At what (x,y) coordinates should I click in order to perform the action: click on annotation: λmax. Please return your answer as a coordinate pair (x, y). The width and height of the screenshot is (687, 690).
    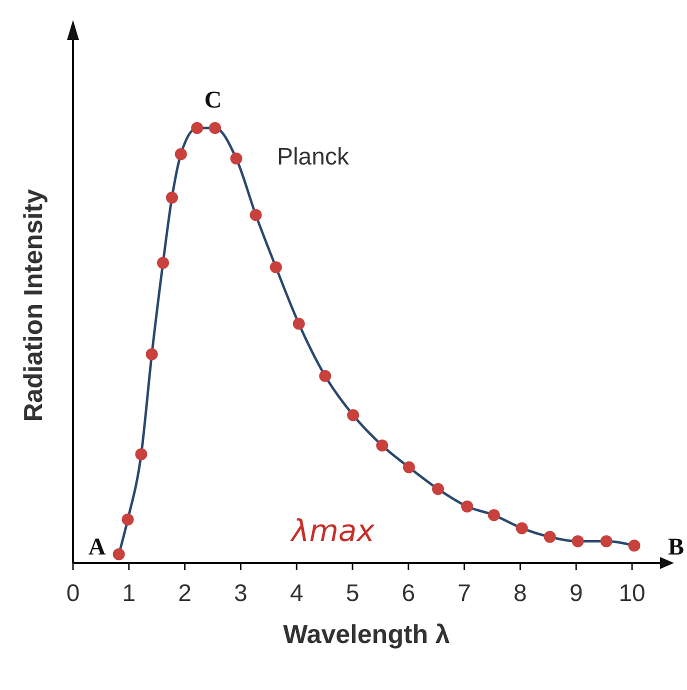
    Looking at the image, I should click on (332, 532).